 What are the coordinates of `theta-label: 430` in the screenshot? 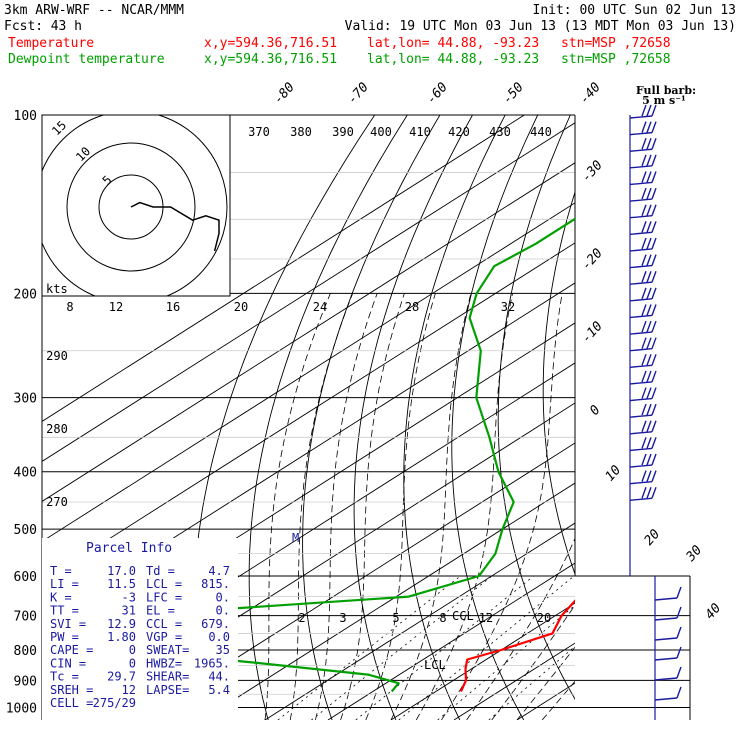 It's located at (500, 132).